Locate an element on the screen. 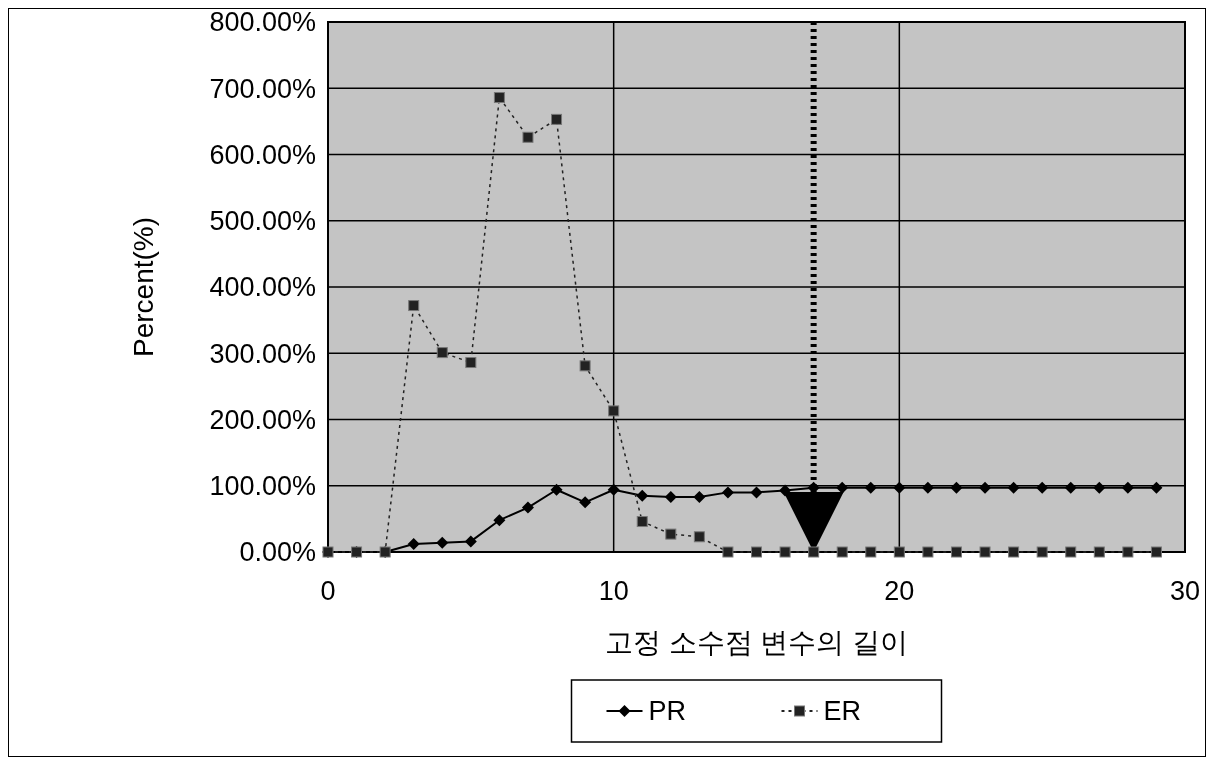 This screenshot has height=765, width=1214. x-tick-label: 10 is located at coordinates (613, 591).